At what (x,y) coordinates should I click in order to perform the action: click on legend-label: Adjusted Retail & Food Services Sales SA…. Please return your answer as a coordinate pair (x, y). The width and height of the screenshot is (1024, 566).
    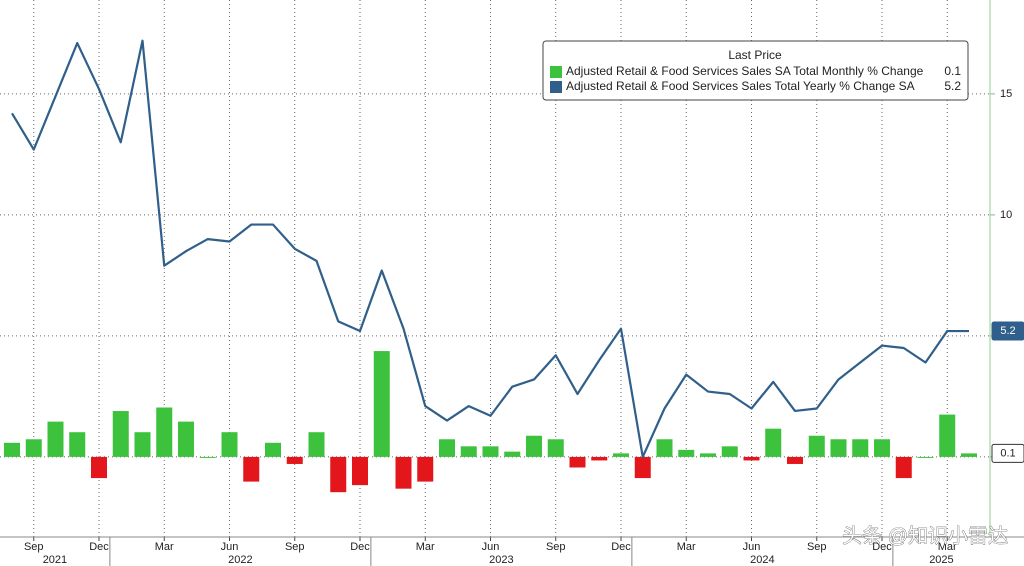
    Looking at the image, I should click on (745, 71).